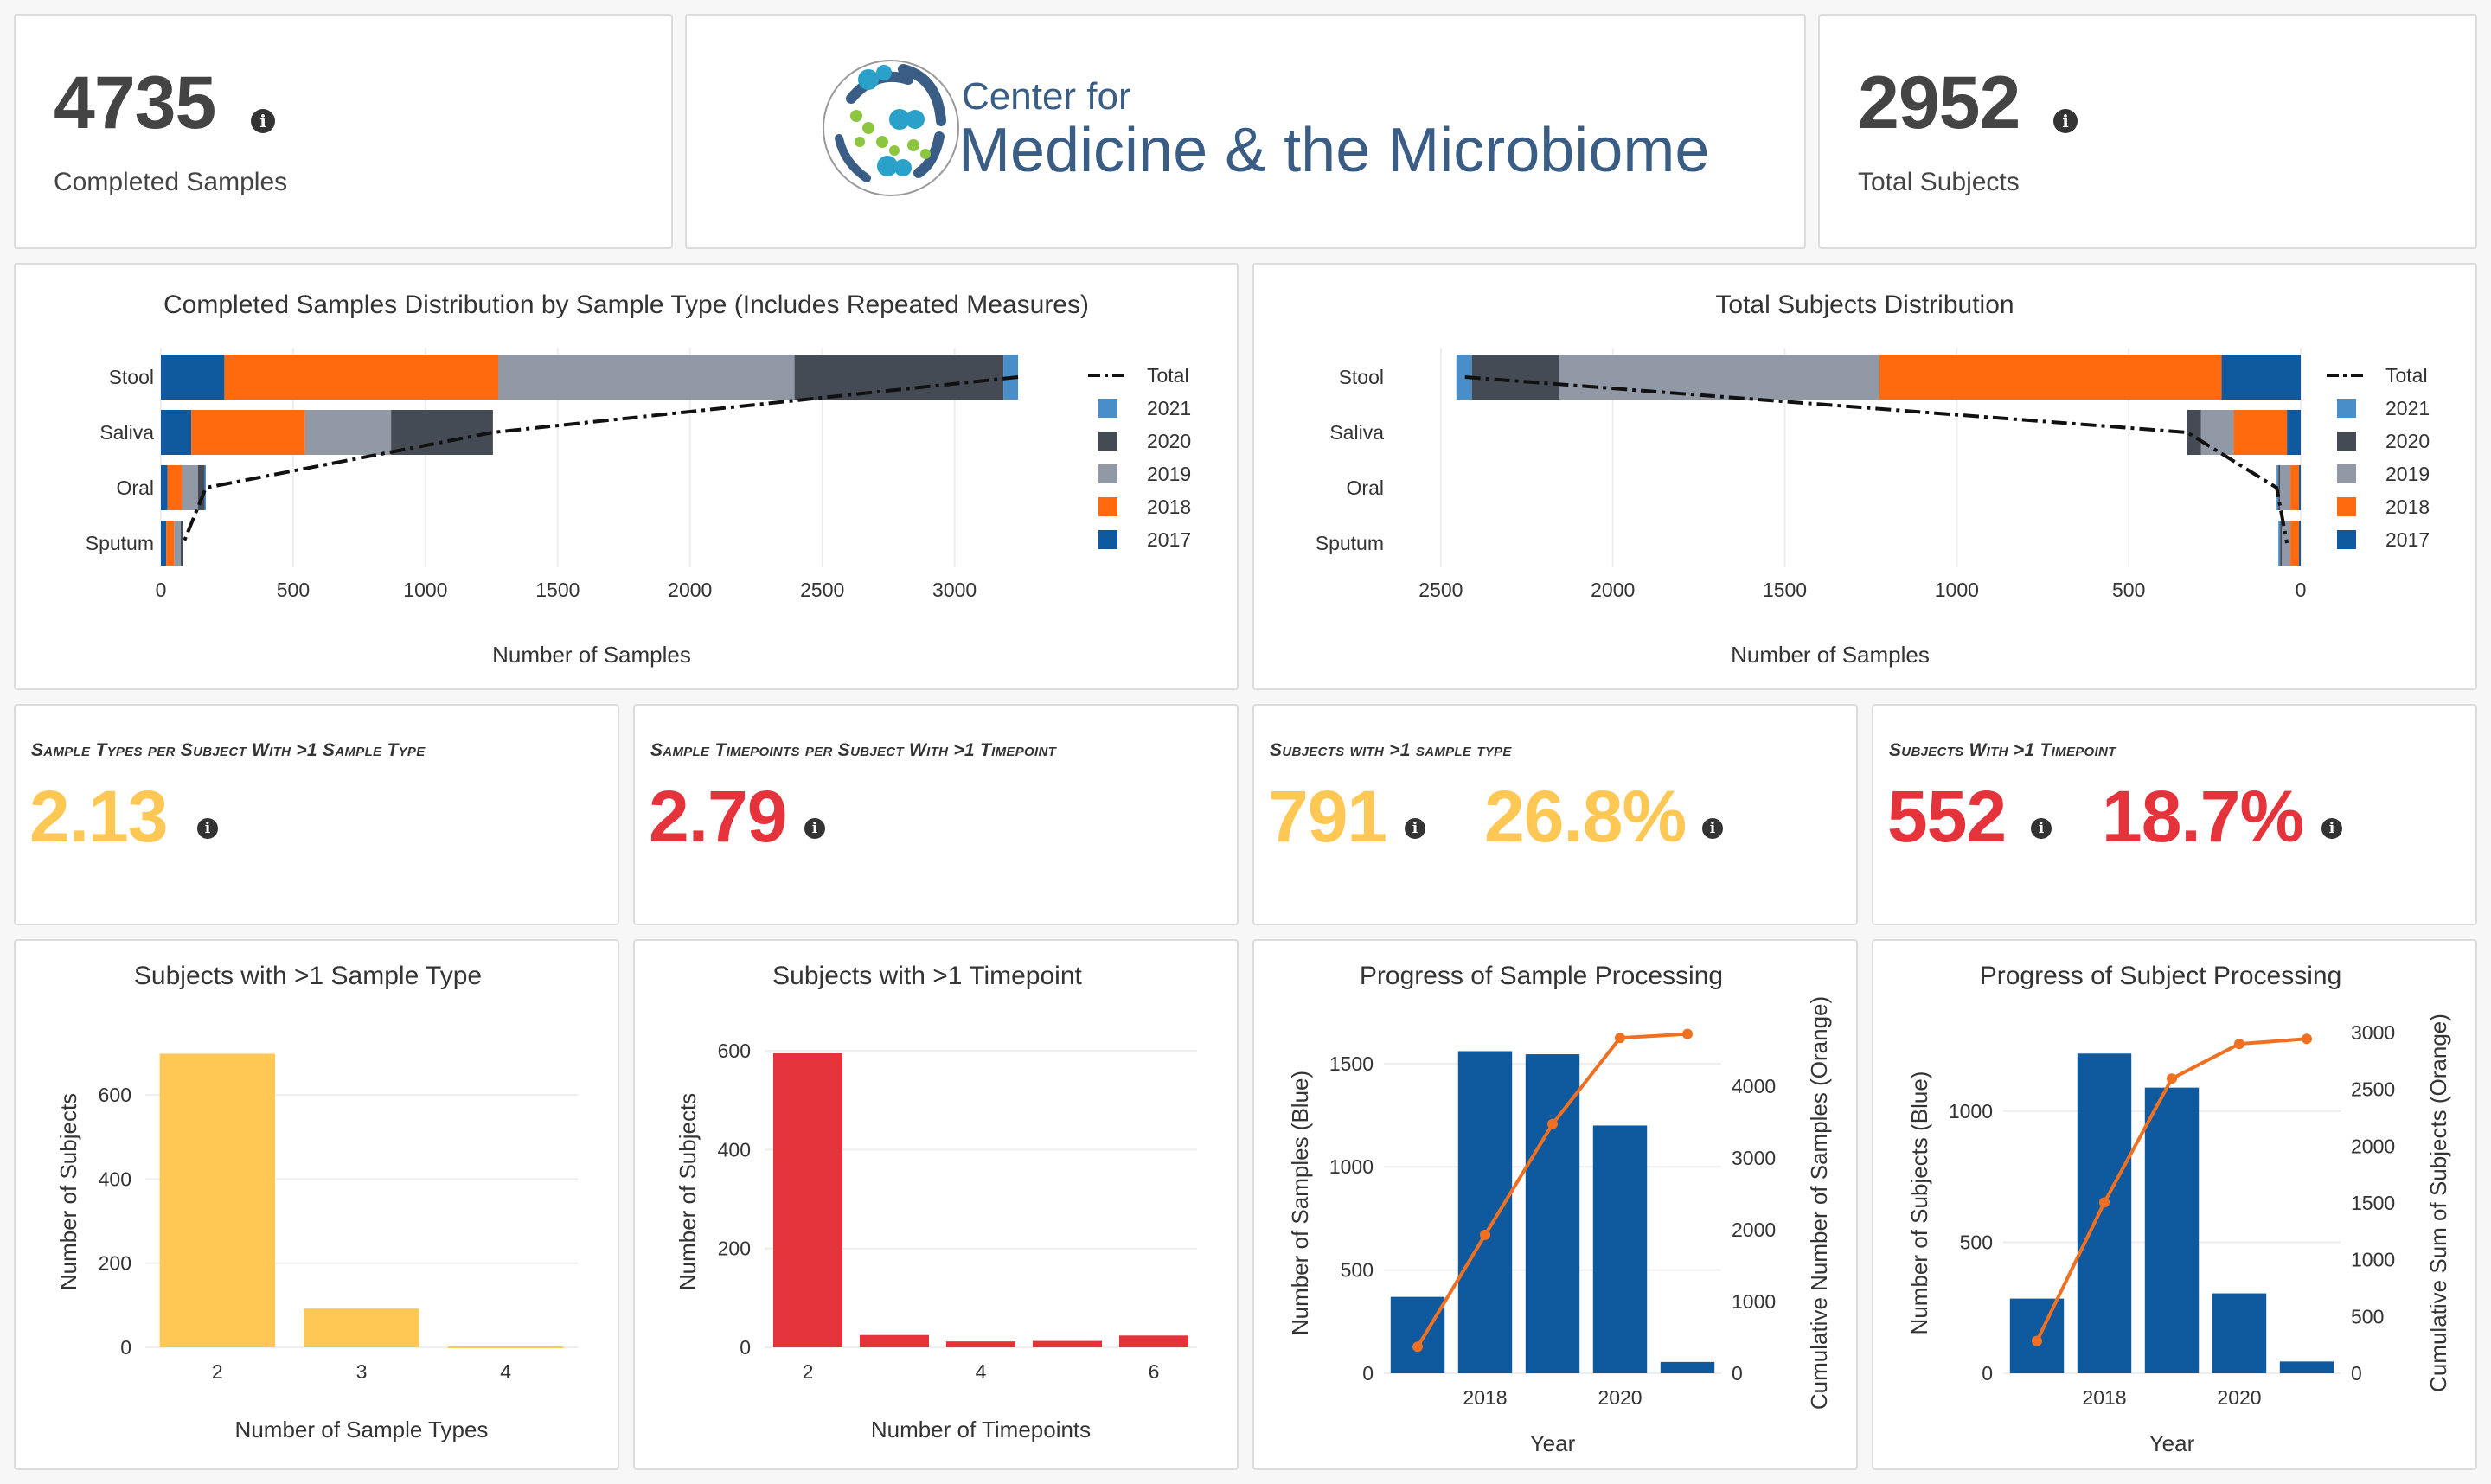  I want to click on stat-percent: 26.8%, so click(1586, 816).